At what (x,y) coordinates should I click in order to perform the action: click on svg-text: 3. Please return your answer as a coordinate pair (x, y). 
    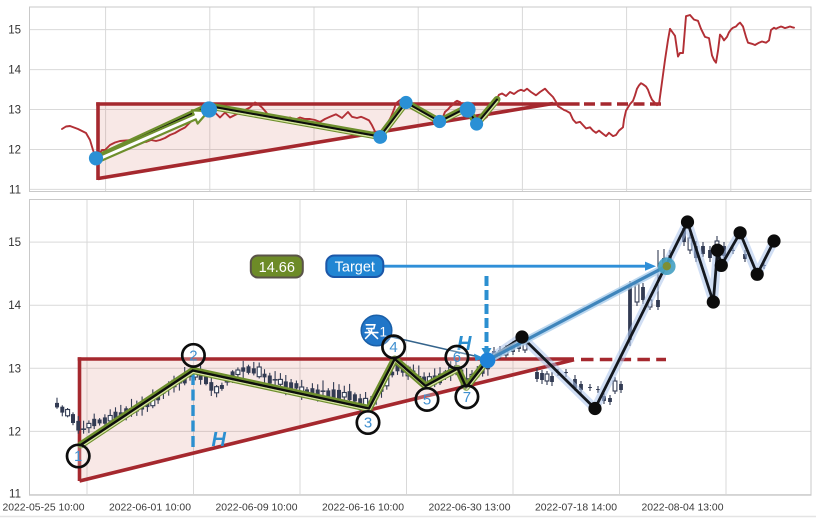
    Looking at the image, I should click on (368, 423).